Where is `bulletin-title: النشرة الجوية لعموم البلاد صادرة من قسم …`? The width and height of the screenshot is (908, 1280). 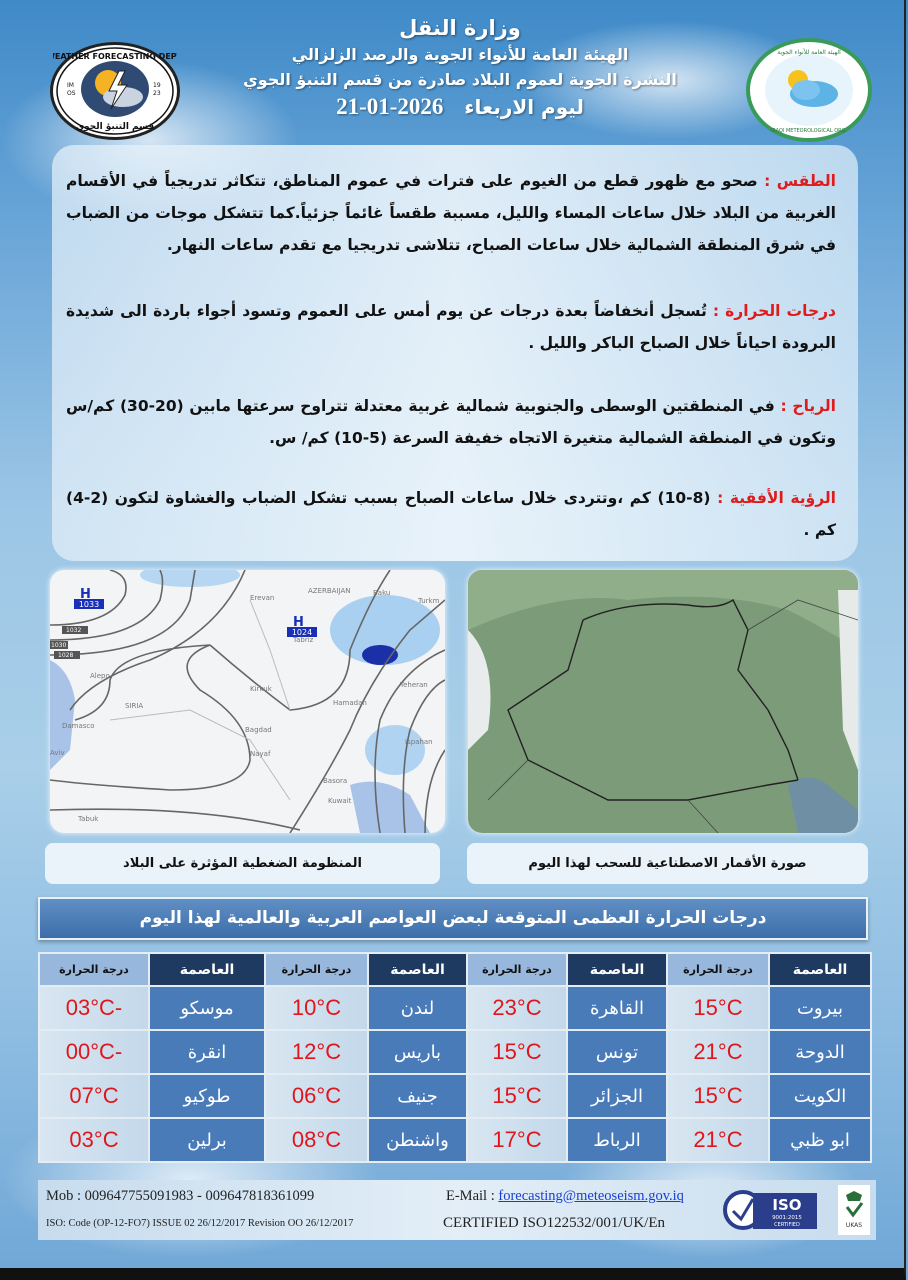 bulletin-title: النشرة الجوية لعموم البلاد صادرة من قسم … is located at coordinates (460, 79).